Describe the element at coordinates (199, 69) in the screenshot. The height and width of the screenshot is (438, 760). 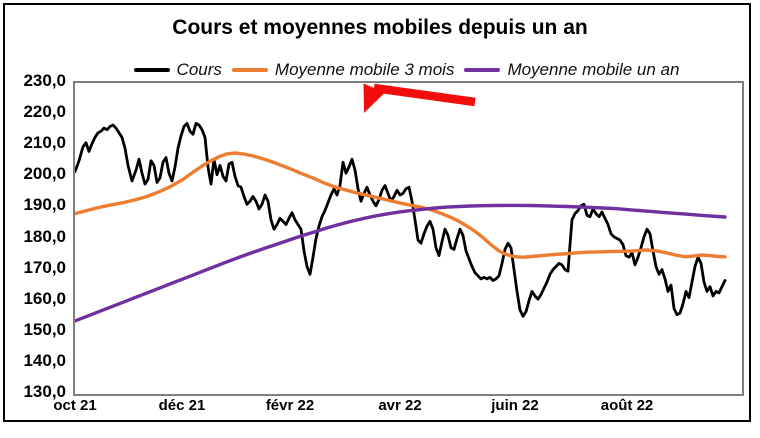
I see `legend-label-cours: Cours` at that location.